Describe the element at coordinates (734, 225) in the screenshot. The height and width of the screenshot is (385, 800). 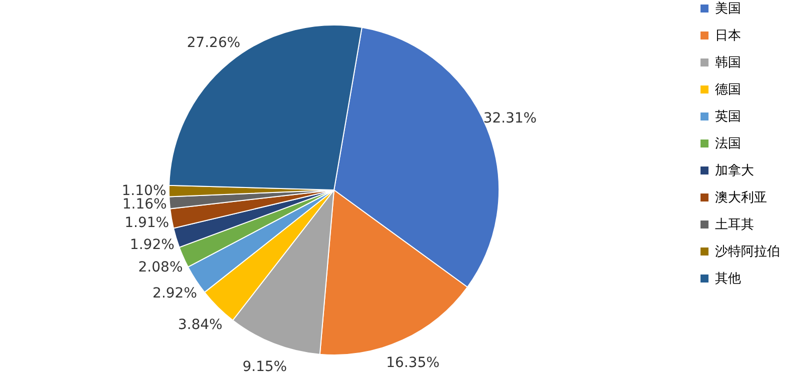
I see `legend-label: 土耳其` at that location.